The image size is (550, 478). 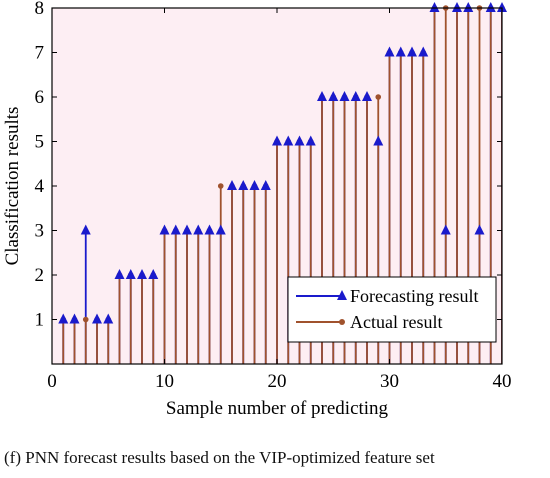 What do you see at coordinates (414, 296) in the screenshot?
I see `legend-label-forecasting: Forecasting result` at bounding box center [414, 296].